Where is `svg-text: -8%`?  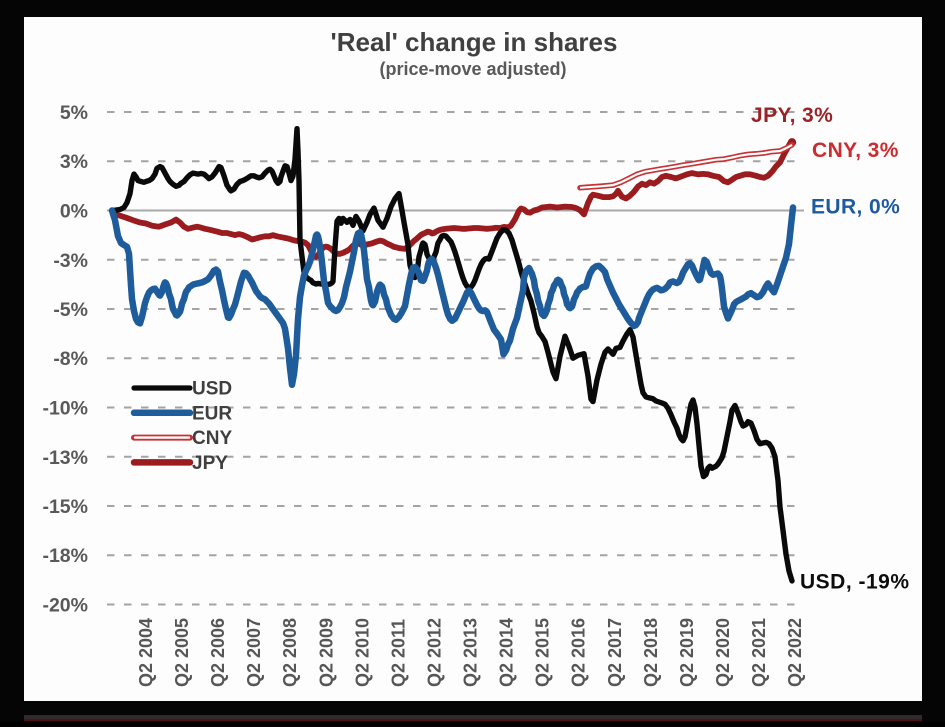
svg-text: -8% is located at coordinates (70, 359).